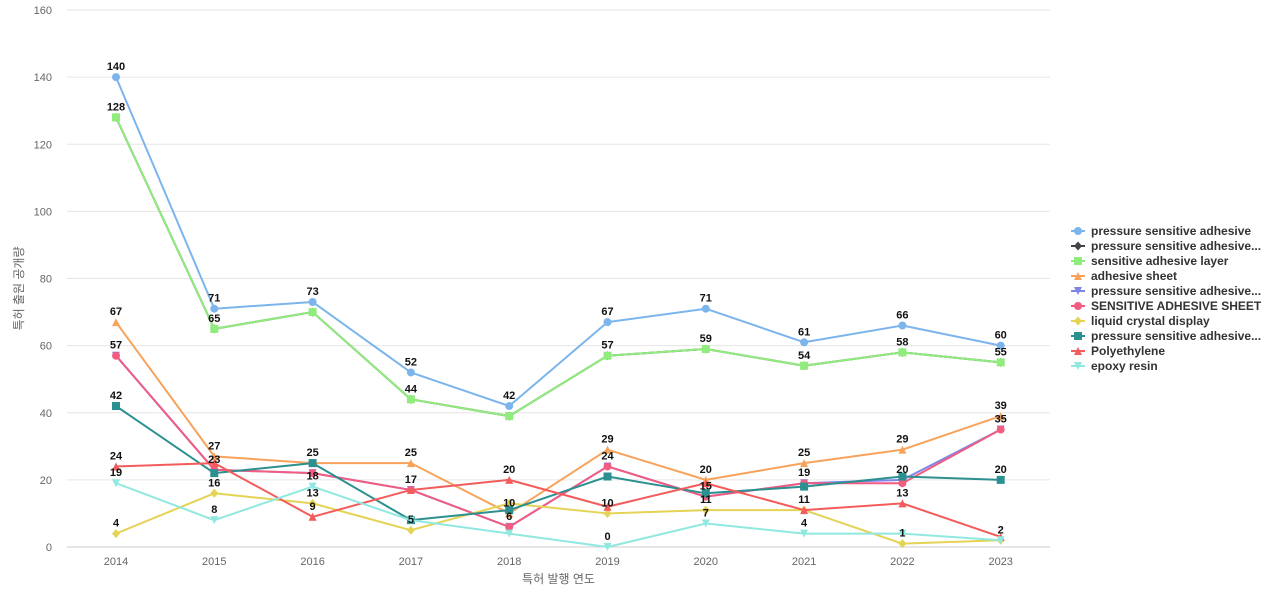 The width and height of the screenshot is (1280, 600). I want to click on x-axis-title: 특허 발행 연도, so click(558, 578).